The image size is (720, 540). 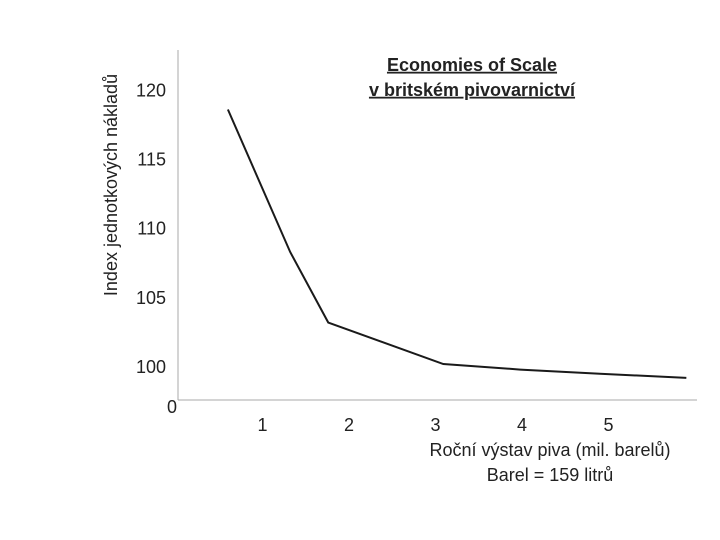 What do you see at coordinates (550, 475) in the screenshot?
I see `x-axis-note: Barel = 159 litrů` at bounding box center [550, 475].